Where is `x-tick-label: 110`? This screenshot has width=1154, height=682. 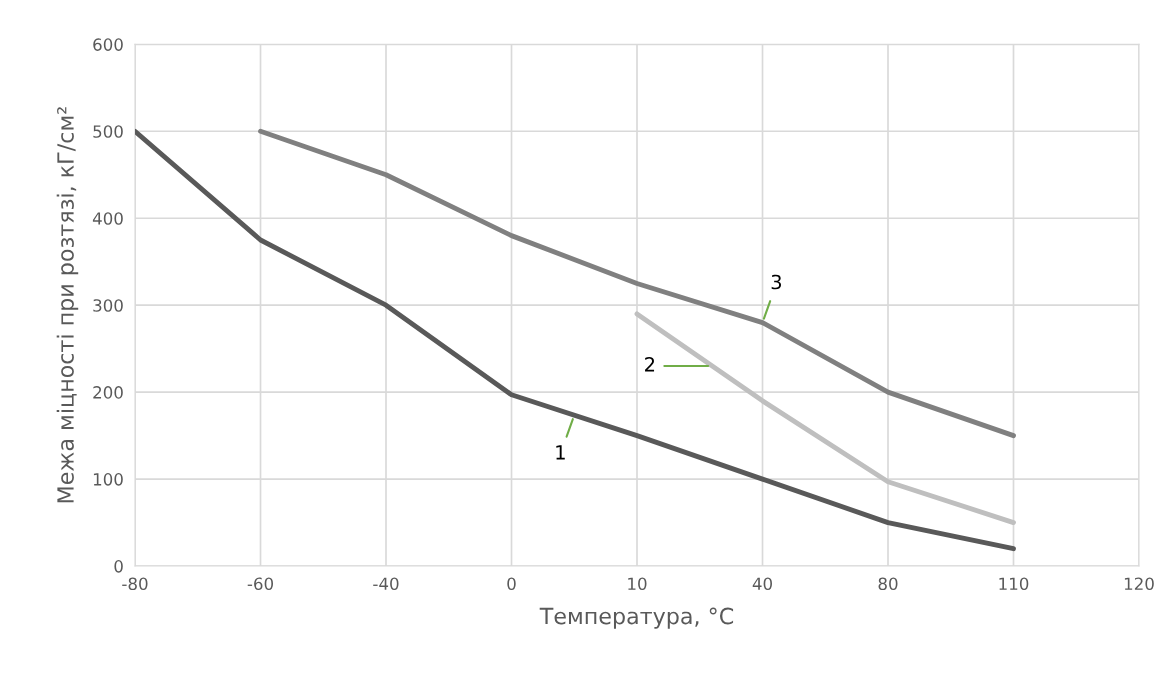
x-tick-label: 110 is located at coordinates (1014, 584).